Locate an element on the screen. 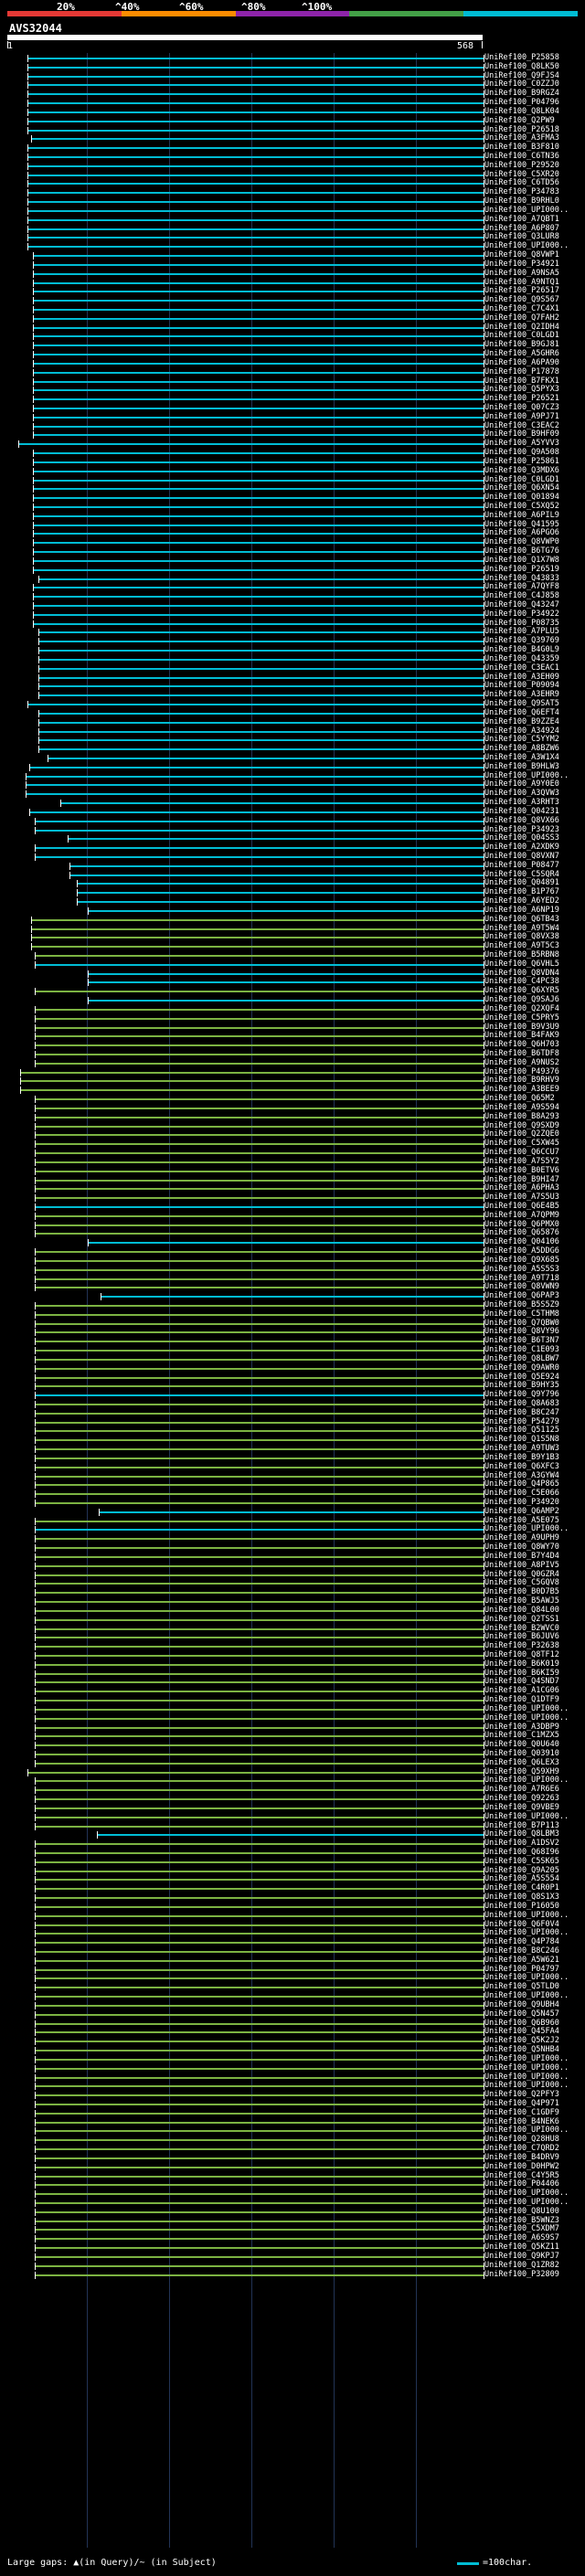 The image size is (585, 2576). hit-label: UniRef100_P34783 is located at coordinates (521, 192).